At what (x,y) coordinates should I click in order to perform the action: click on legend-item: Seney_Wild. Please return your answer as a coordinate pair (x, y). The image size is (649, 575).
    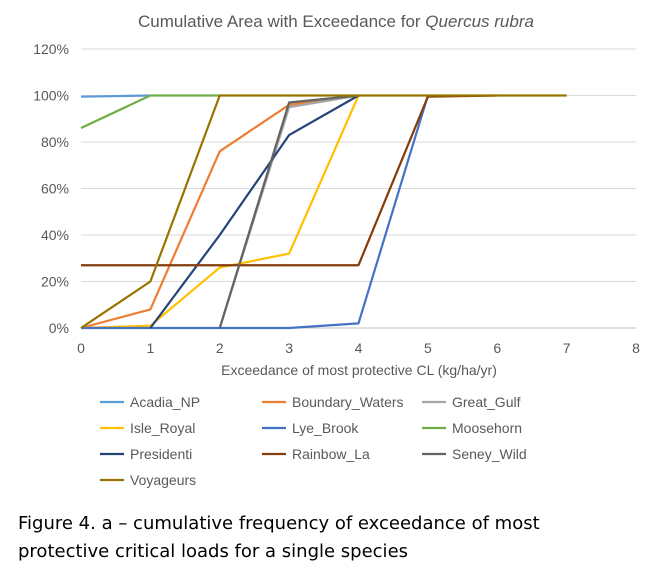
    Looking at the image, I should click on (474, 454).